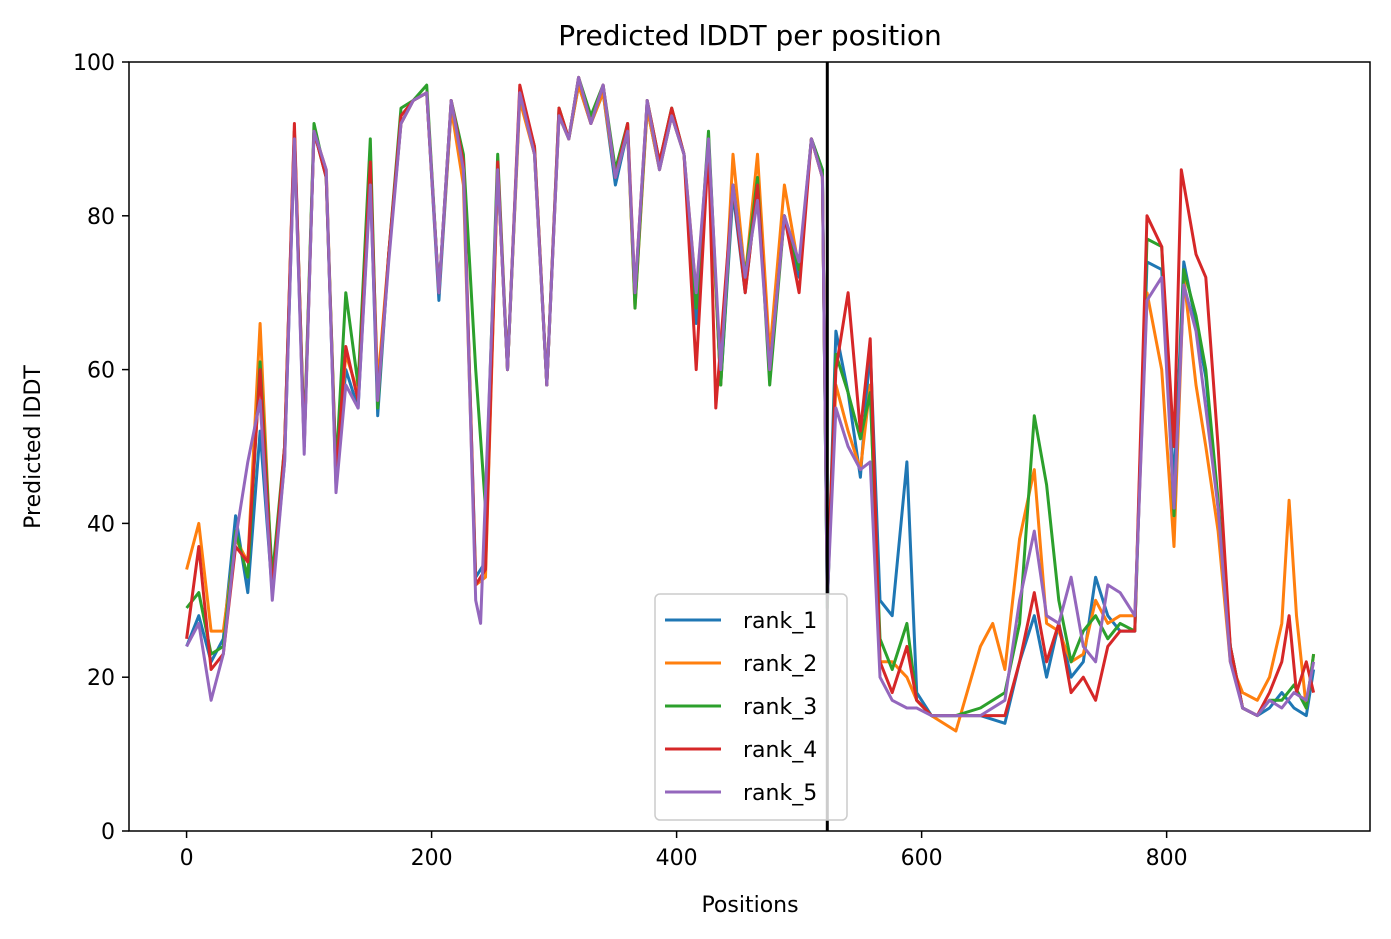 The width and height of the screenshot is (1391, 939). What do you see at coordinates (94, 63) in the screenshot?
I see `y-tick-label: 100` at bounding box center [94, 63].